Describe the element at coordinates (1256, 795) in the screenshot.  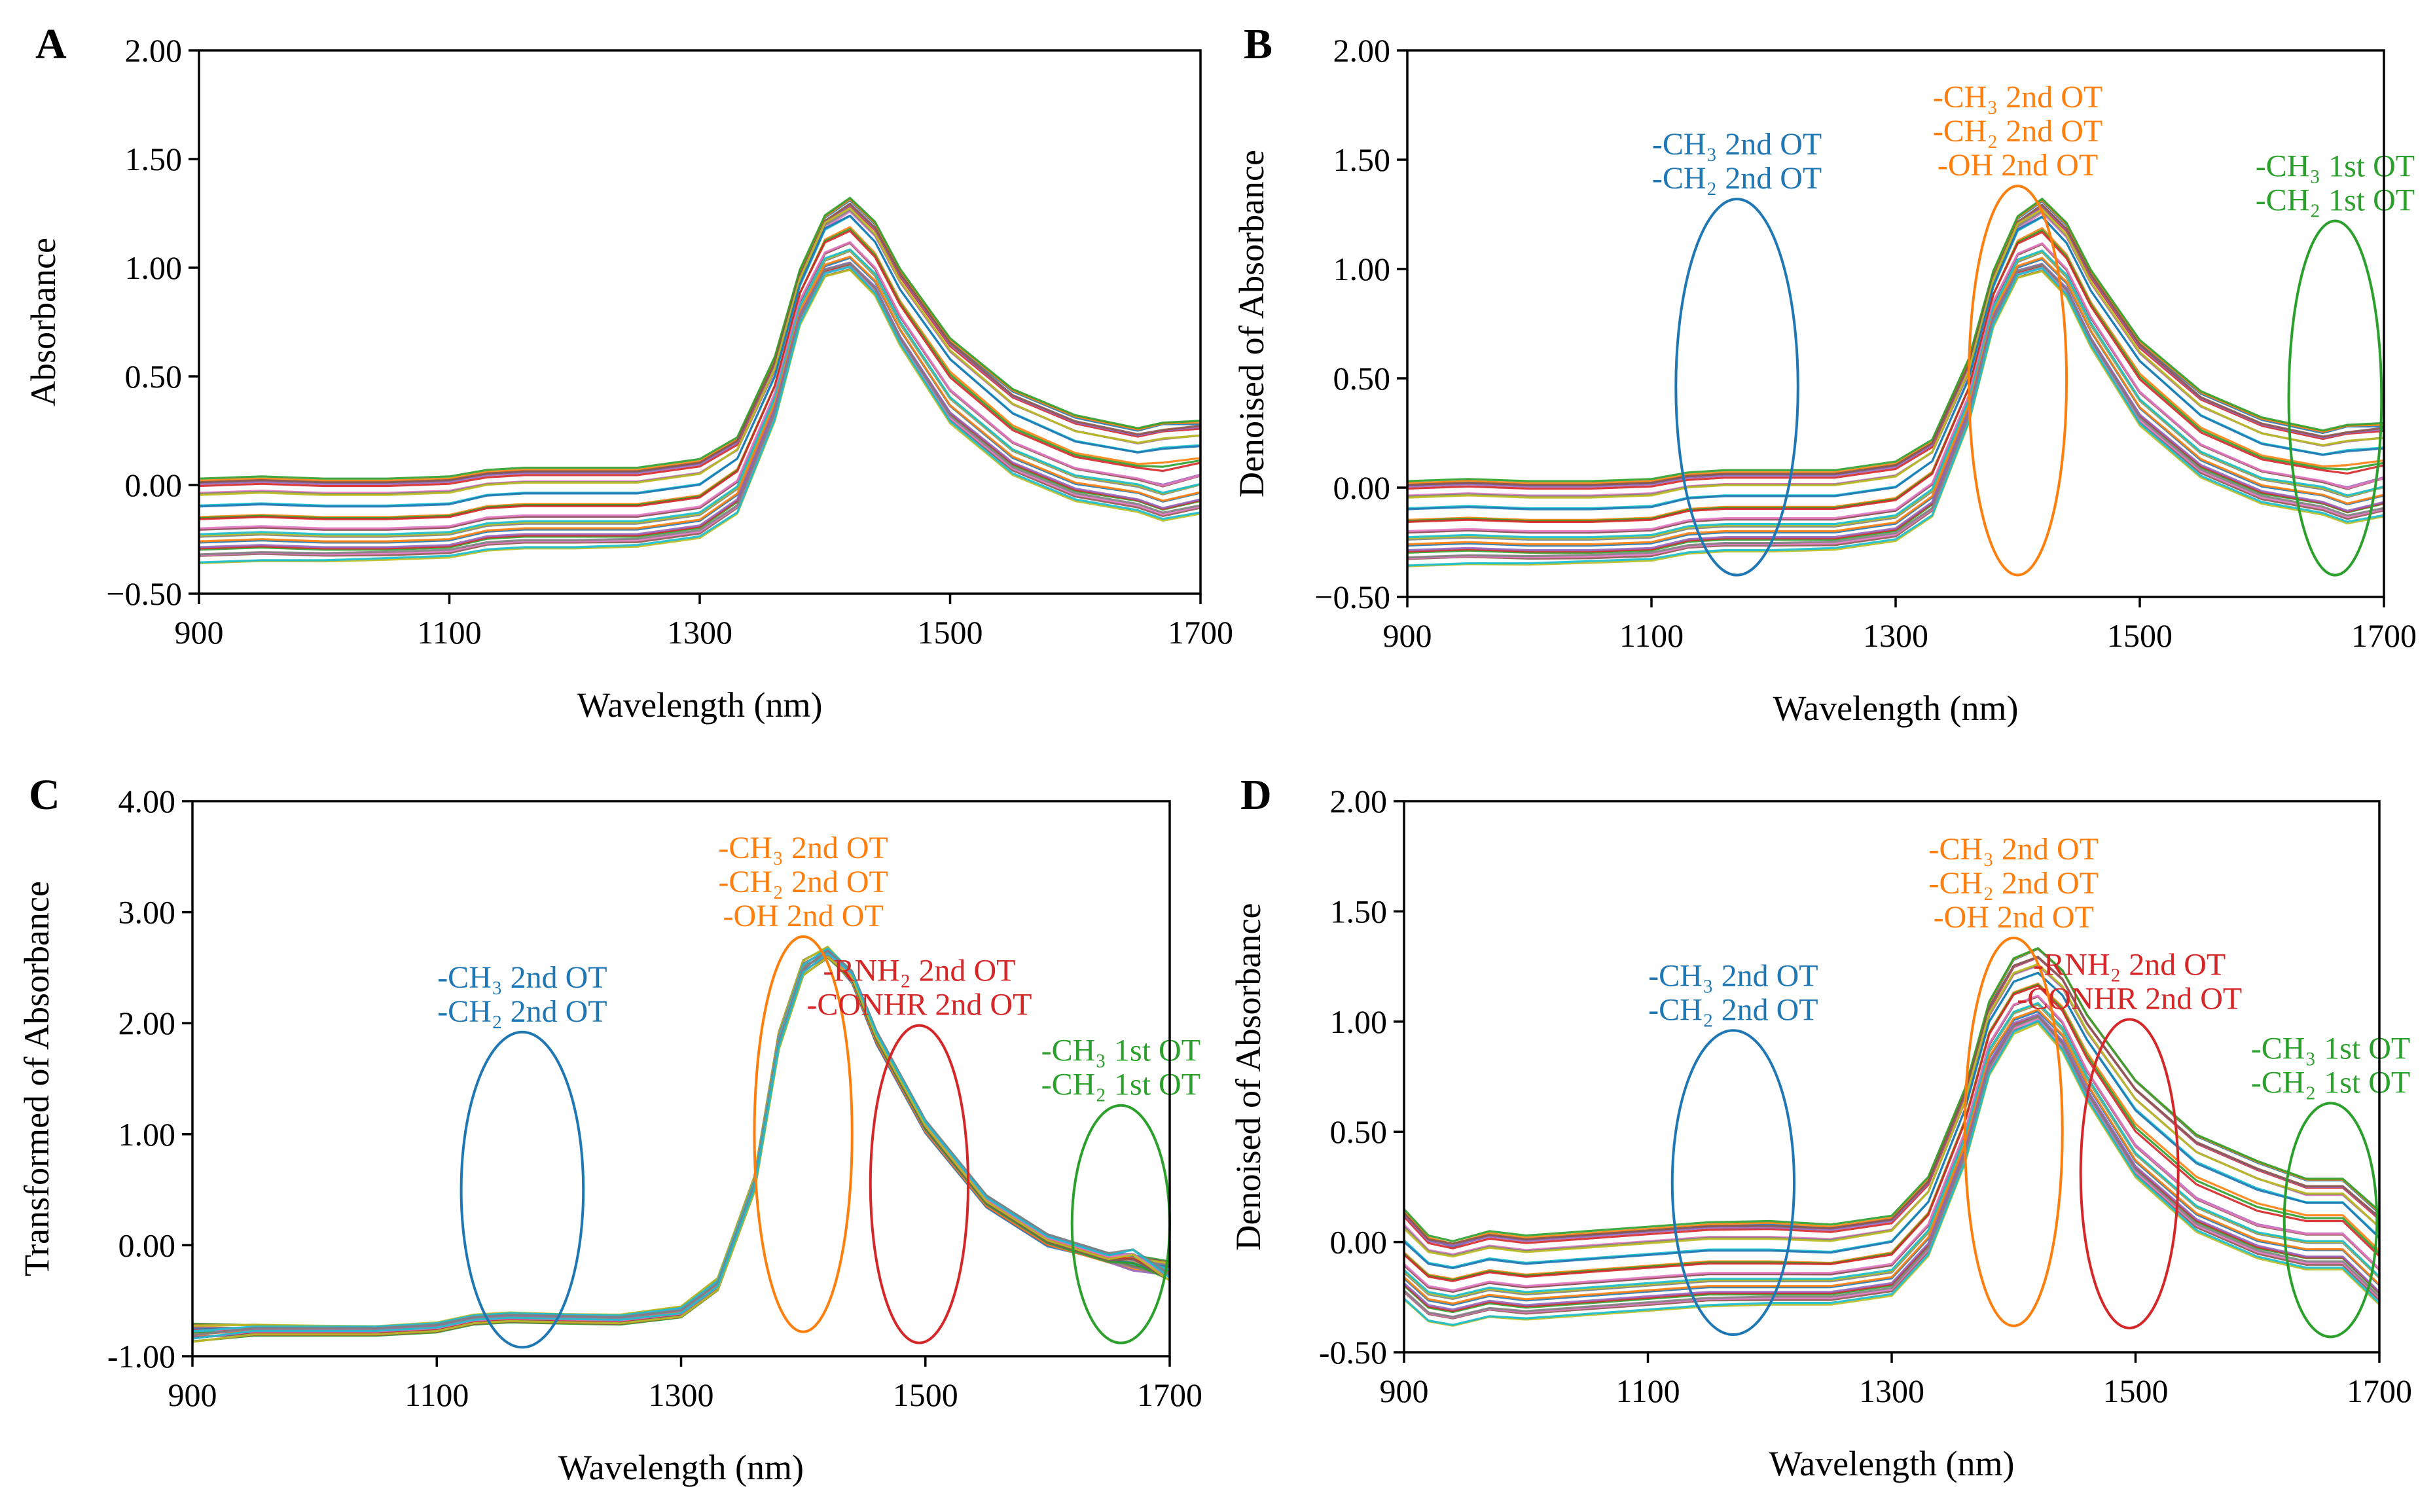
I see `panel-letter: D` at that location.